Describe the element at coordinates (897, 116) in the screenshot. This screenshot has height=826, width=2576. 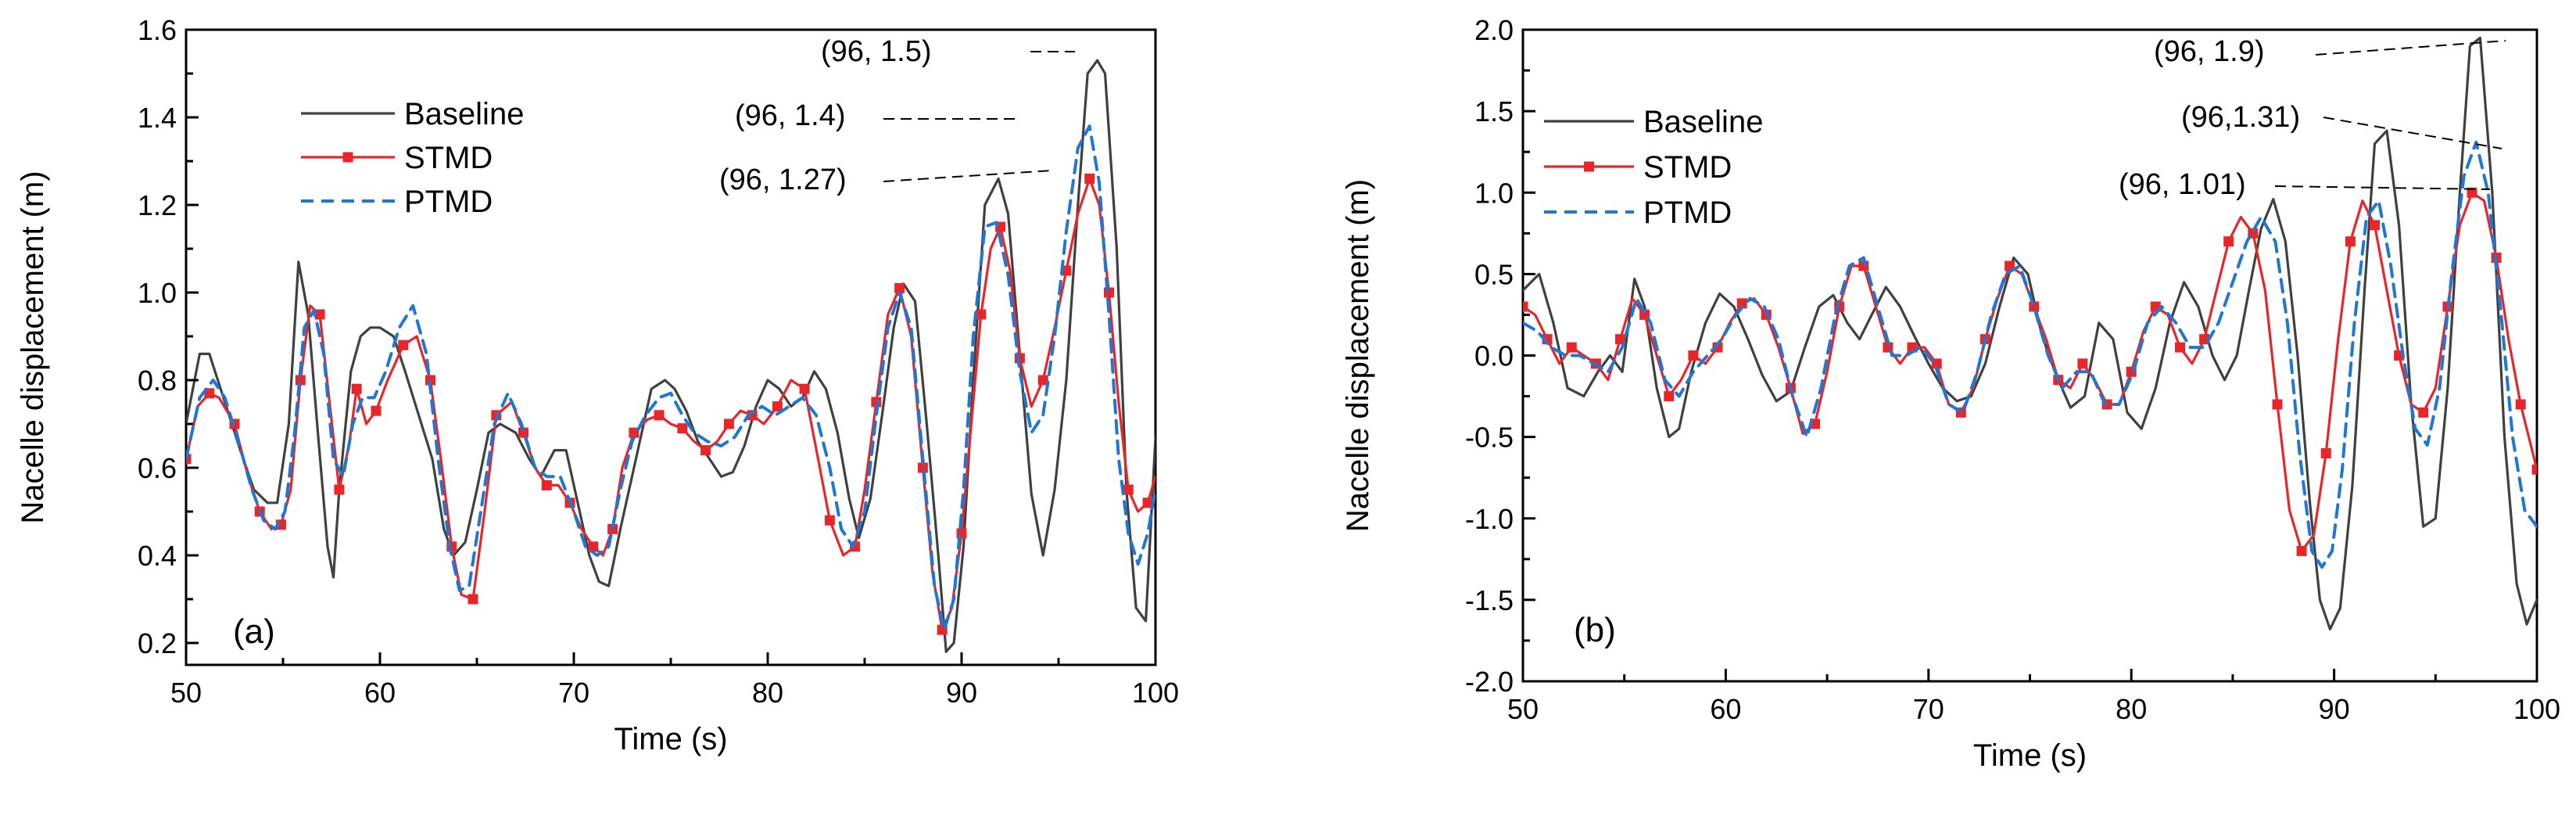
I see `panel-a-annotations: (96, 1.5) (96, 1.4) (96, 1.27)` at that location.